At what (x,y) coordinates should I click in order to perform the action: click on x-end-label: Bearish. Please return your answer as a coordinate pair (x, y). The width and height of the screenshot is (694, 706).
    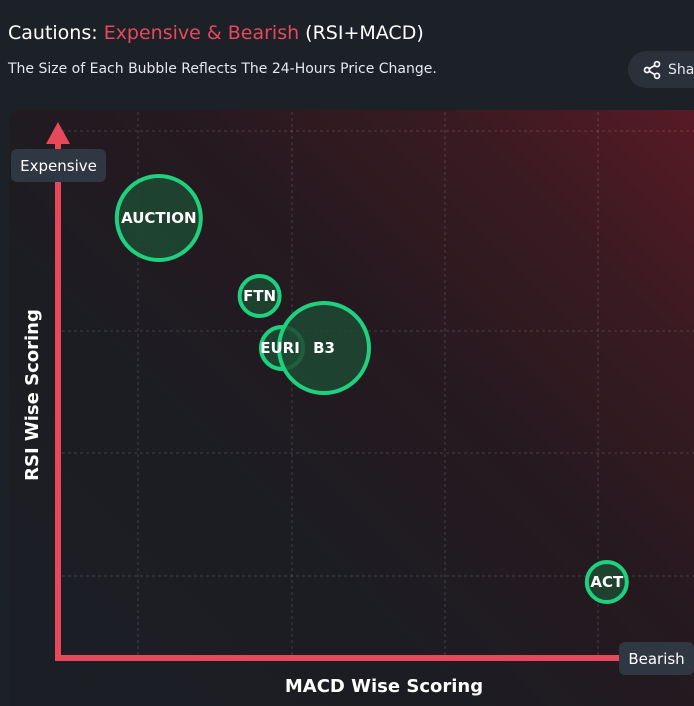
    Looking at the image, I should click on (656, 659).